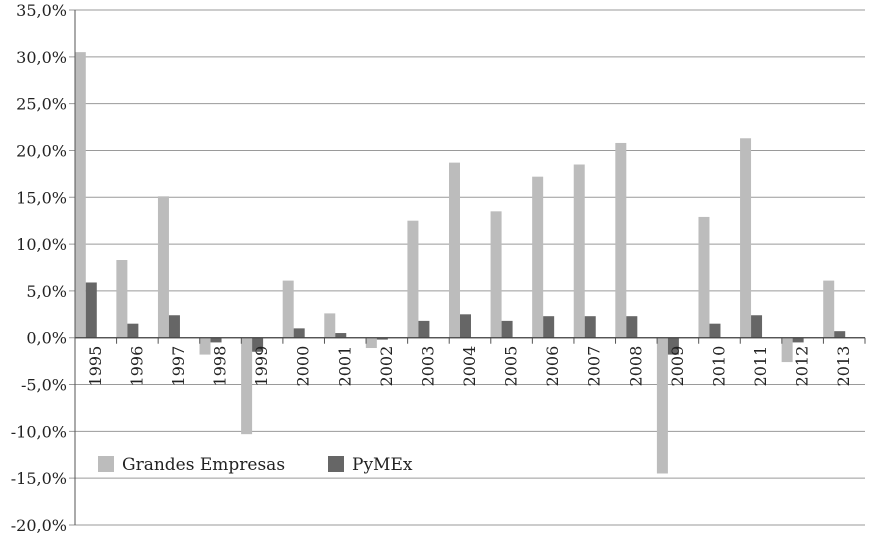 Image resolution: width=879 pixels, height=540 pixels. What do you see at coordinates (496, 274) in the screenshot?
I see `bar-grandes-empresas-2005` at bounding box center [496, 274].